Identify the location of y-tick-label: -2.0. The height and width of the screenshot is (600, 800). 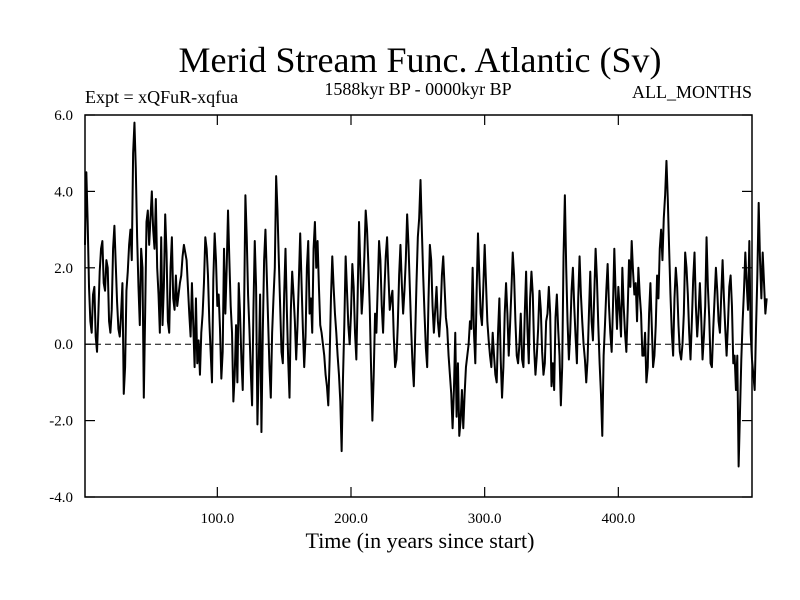
(61, 422).